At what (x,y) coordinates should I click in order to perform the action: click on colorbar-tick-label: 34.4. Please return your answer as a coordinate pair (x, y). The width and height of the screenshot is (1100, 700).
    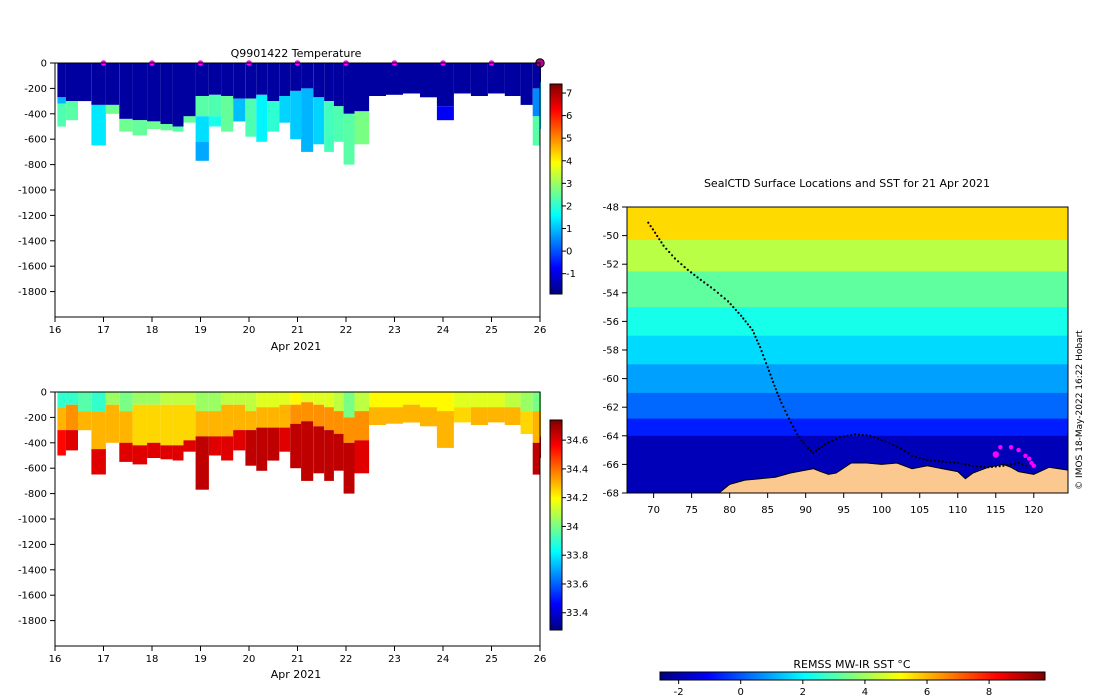
    Looking at the image, I should click on (577, 469).